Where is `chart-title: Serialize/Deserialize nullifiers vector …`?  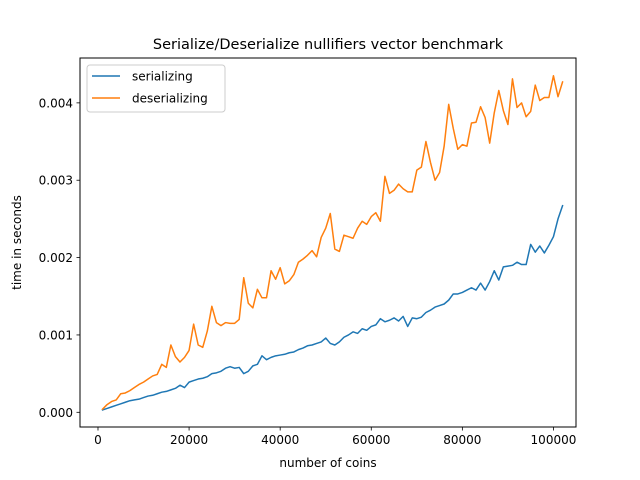 chart-title: Serialize/Deserialize nullifiers vector … is located at coordinates (328, 45).